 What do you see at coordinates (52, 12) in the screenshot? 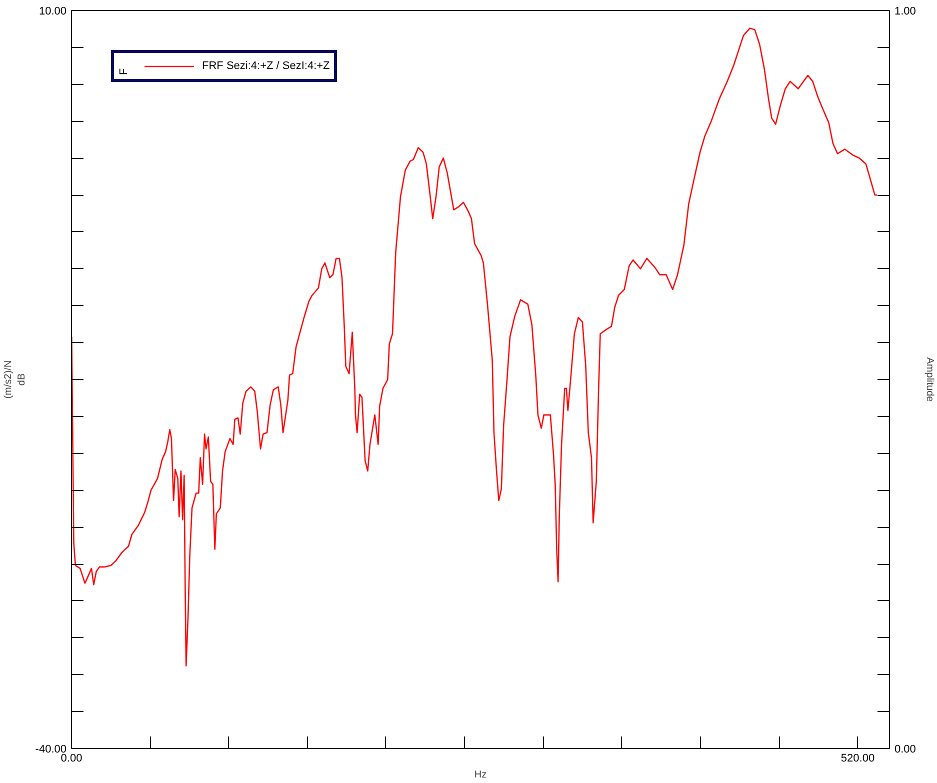
I see `y-tick-label: 10.00` at bounding box center [52, 12].